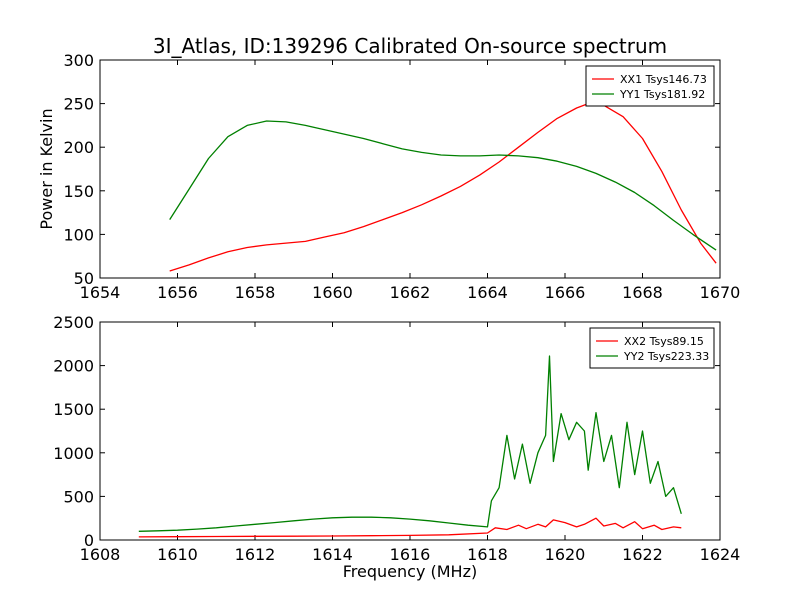 The image size is (800, 600). Describe the element at coordinates (89, 540) in the screenshot. I see `bottom-y-tick-label: 0` at that location.